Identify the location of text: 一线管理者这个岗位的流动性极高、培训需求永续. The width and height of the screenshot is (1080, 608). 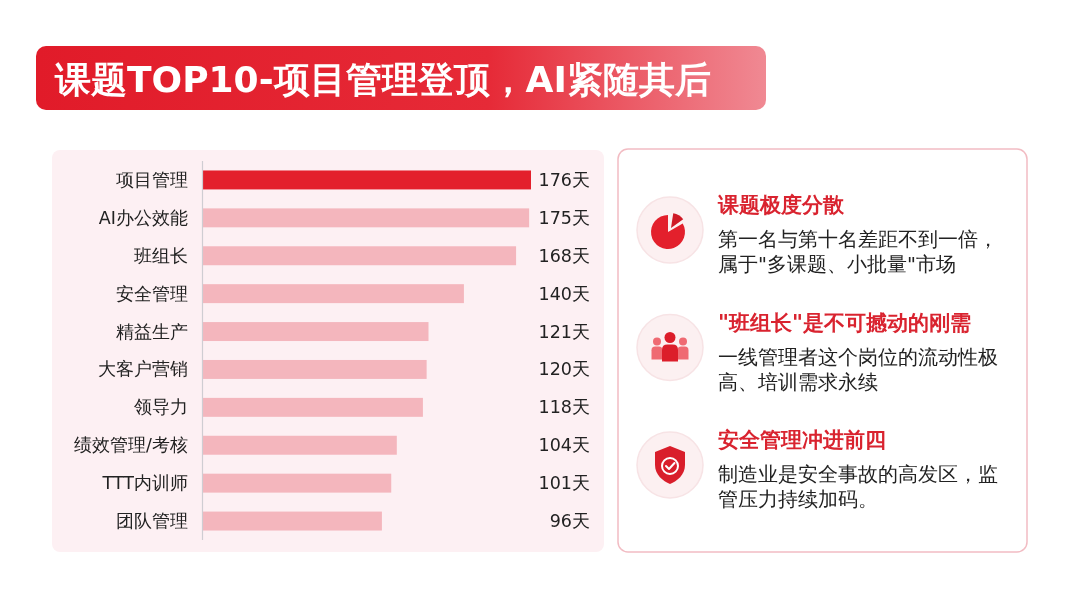
(858, 369).